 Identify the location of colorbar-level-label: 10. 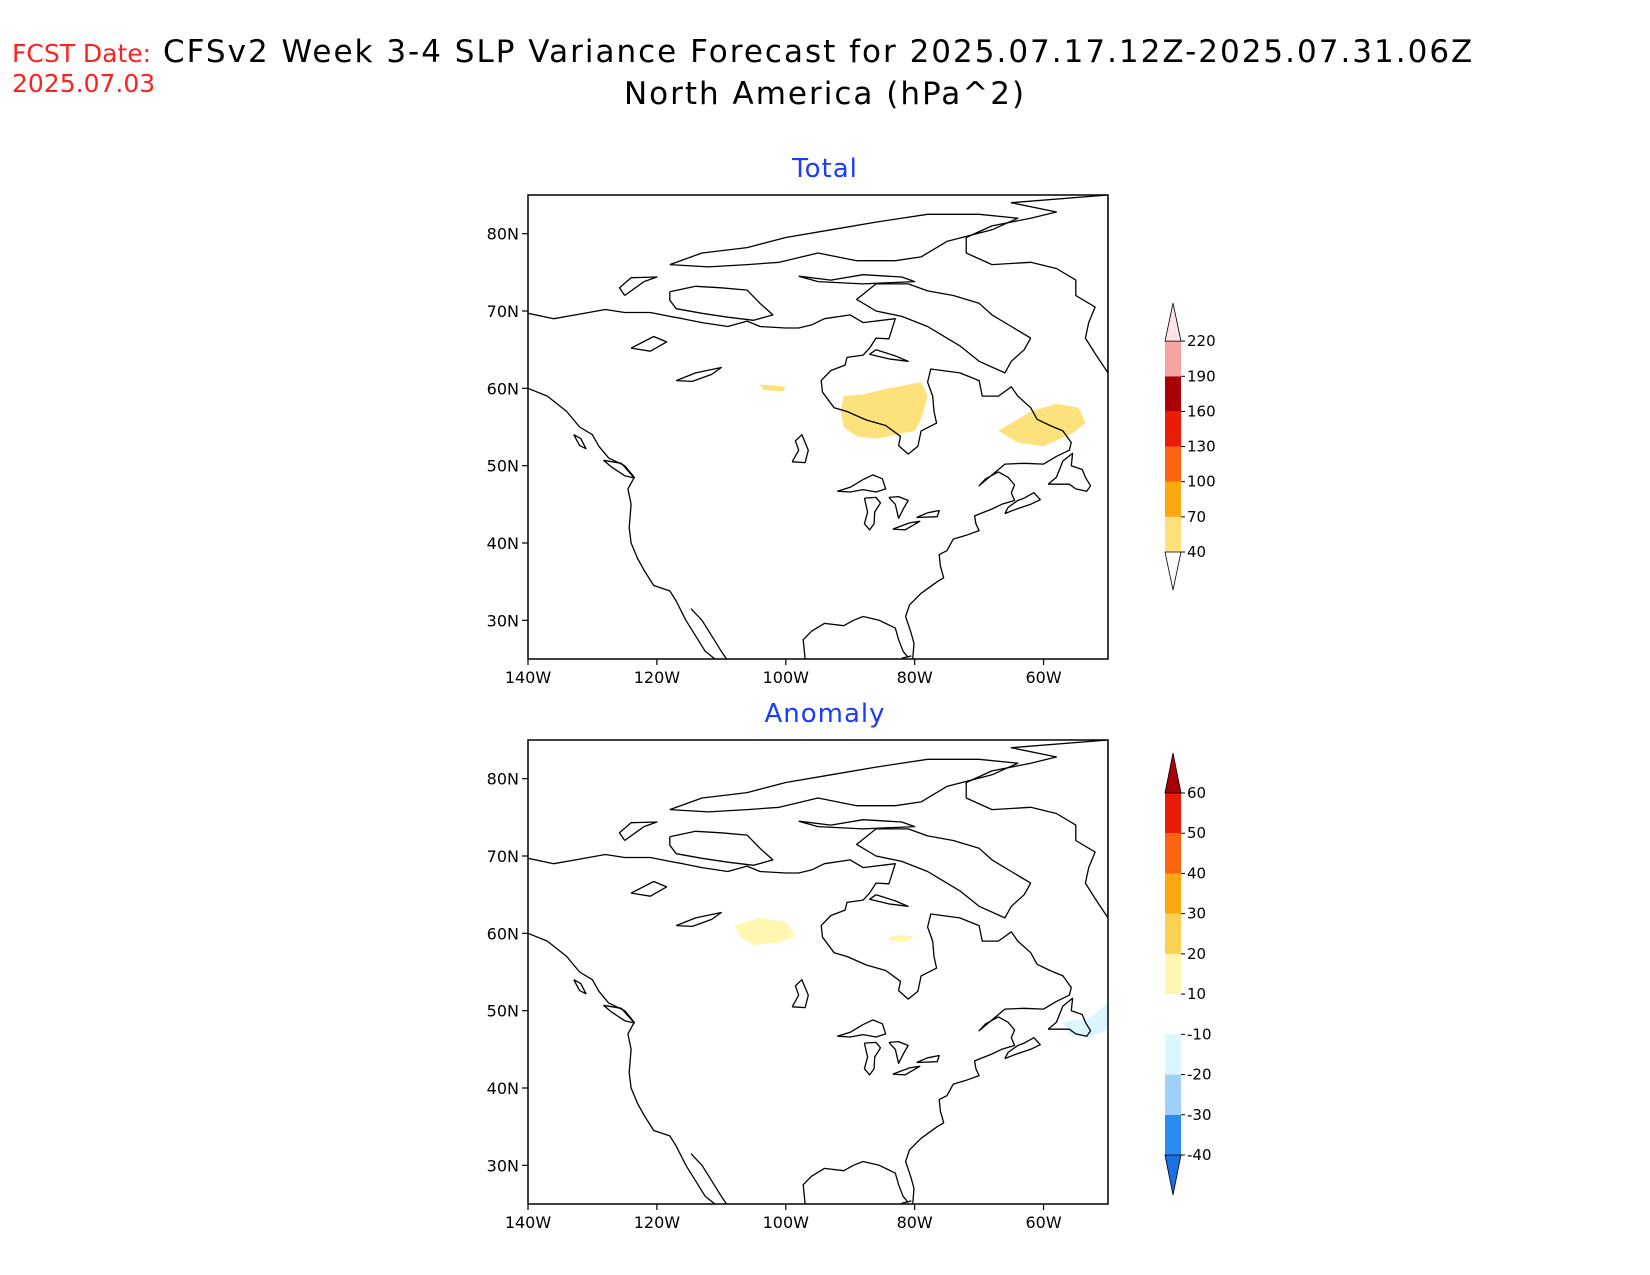
(1196, 994).